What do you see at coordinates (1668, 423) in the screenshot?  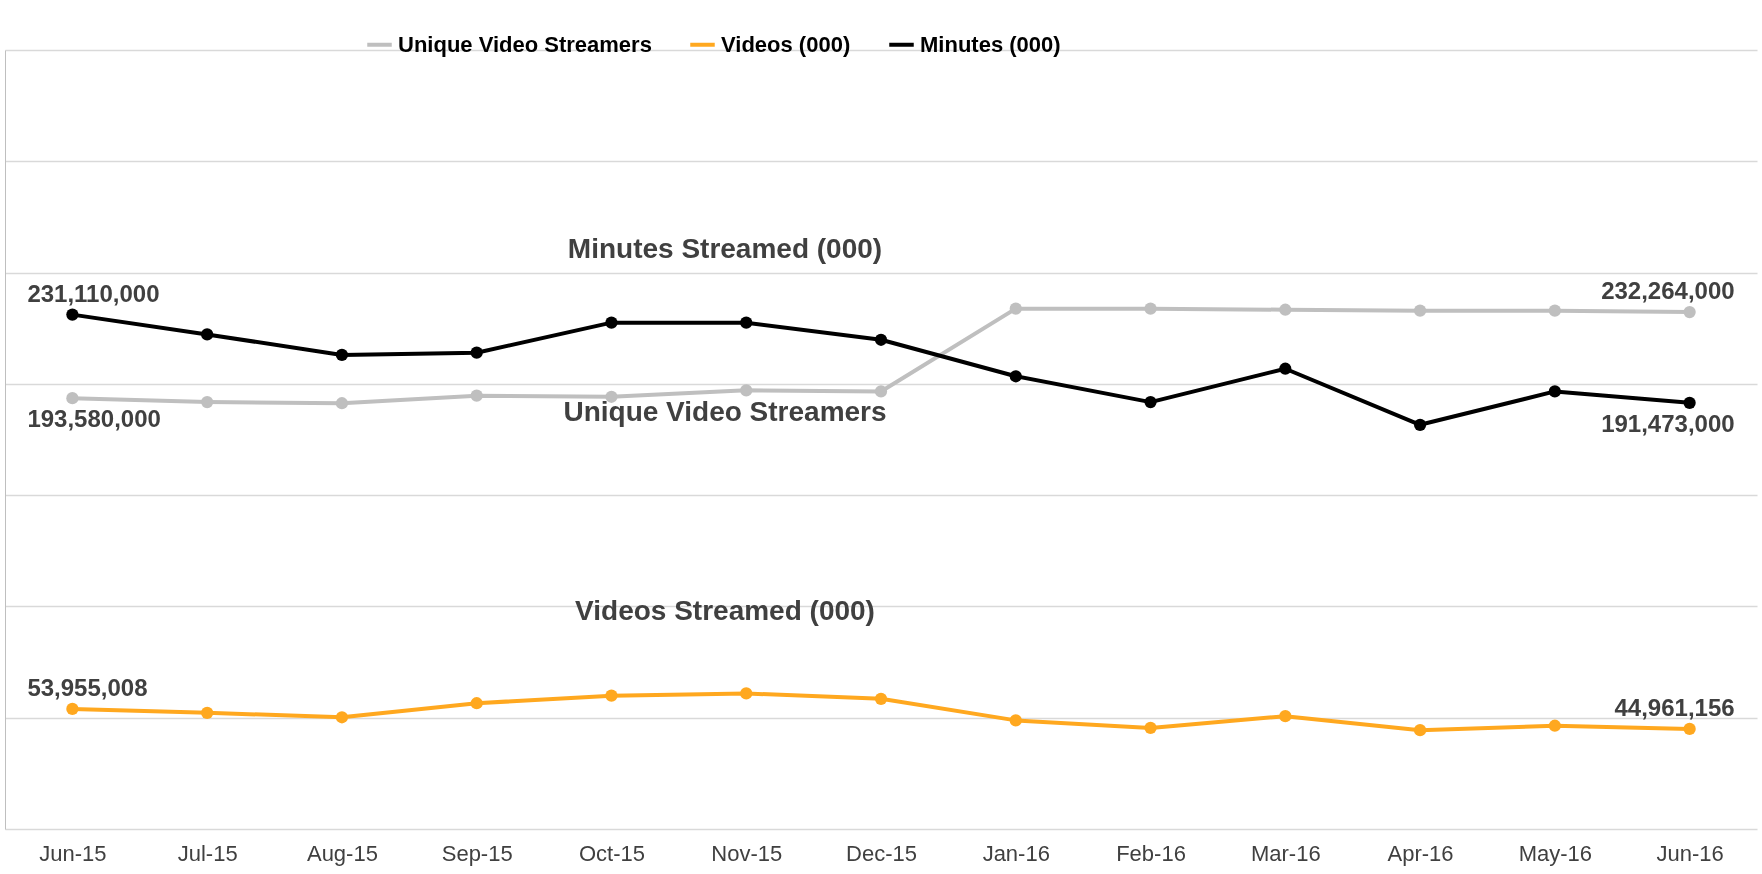 I see `data-label: 191,473,000` at bounding box center [1668, 423].